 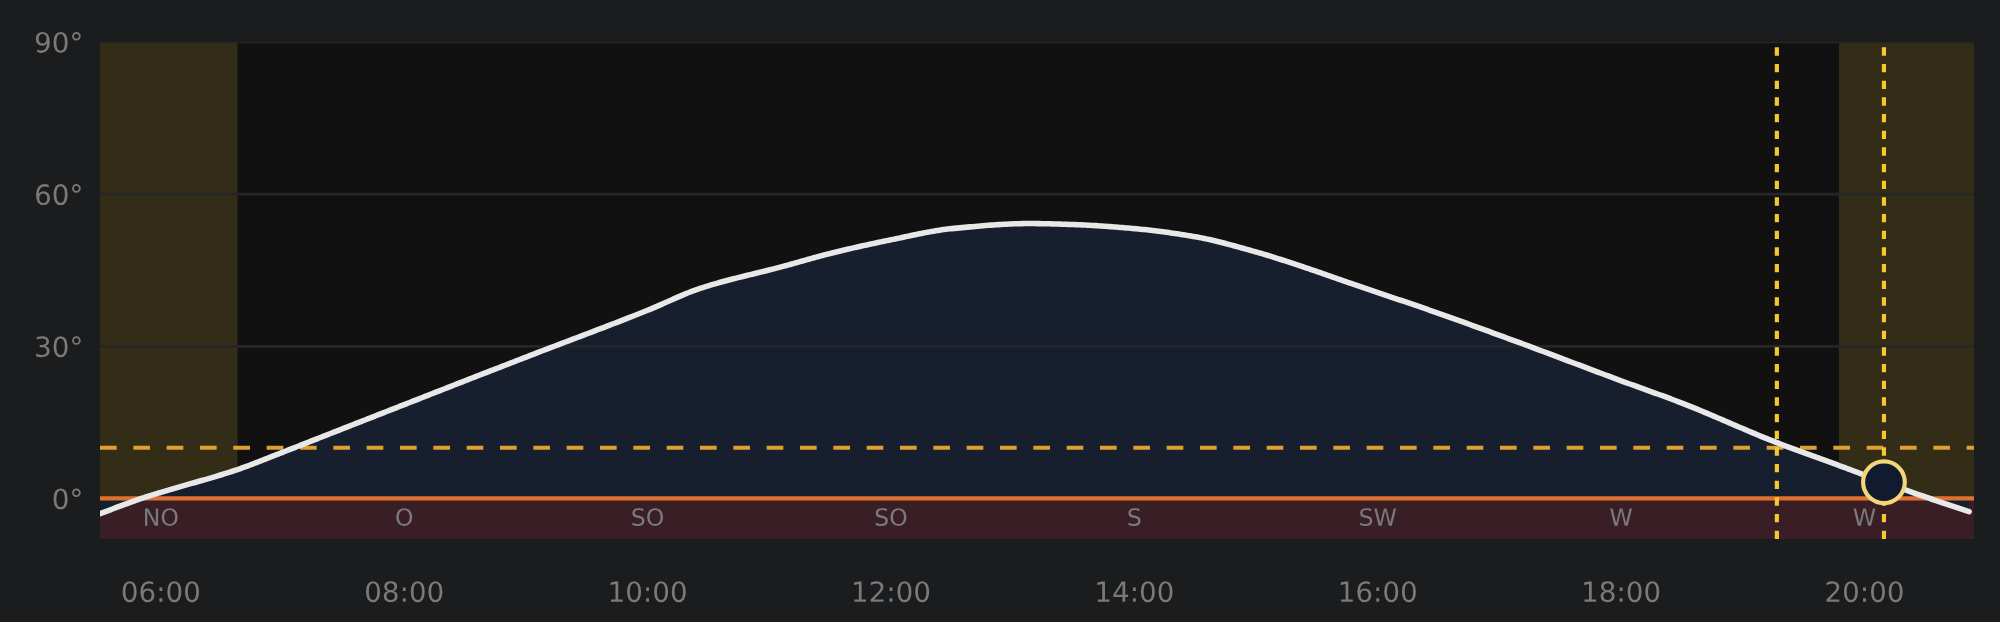 What do you see at coordinates (1864, 592) in the screenshot?
I see `x-tick-label: 20:00` at bounding box center [1864, 592].